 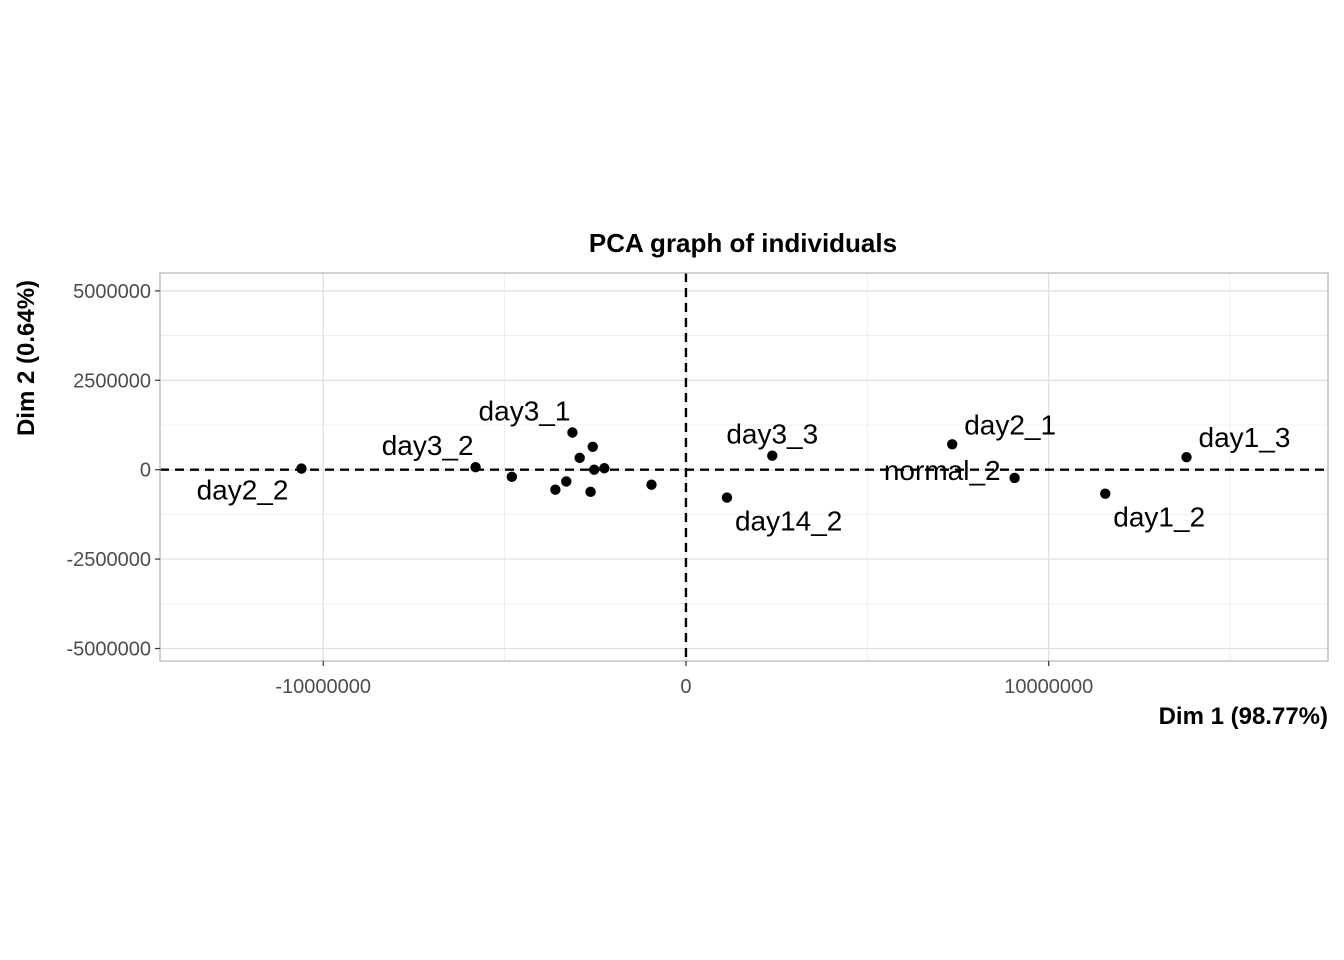 I want to click on data-points, so click(x=744, y=465).